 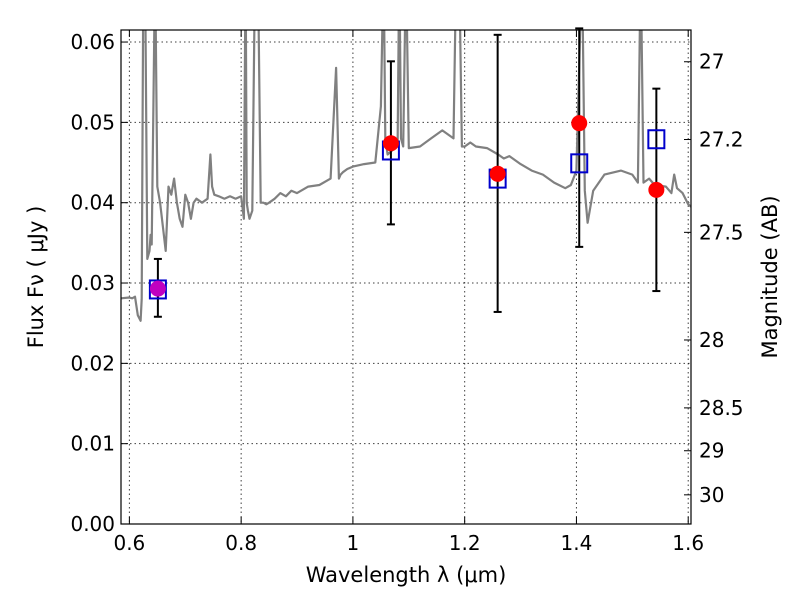 I want to click on y-tick-label: 0.05, so click(x=92, y=122).